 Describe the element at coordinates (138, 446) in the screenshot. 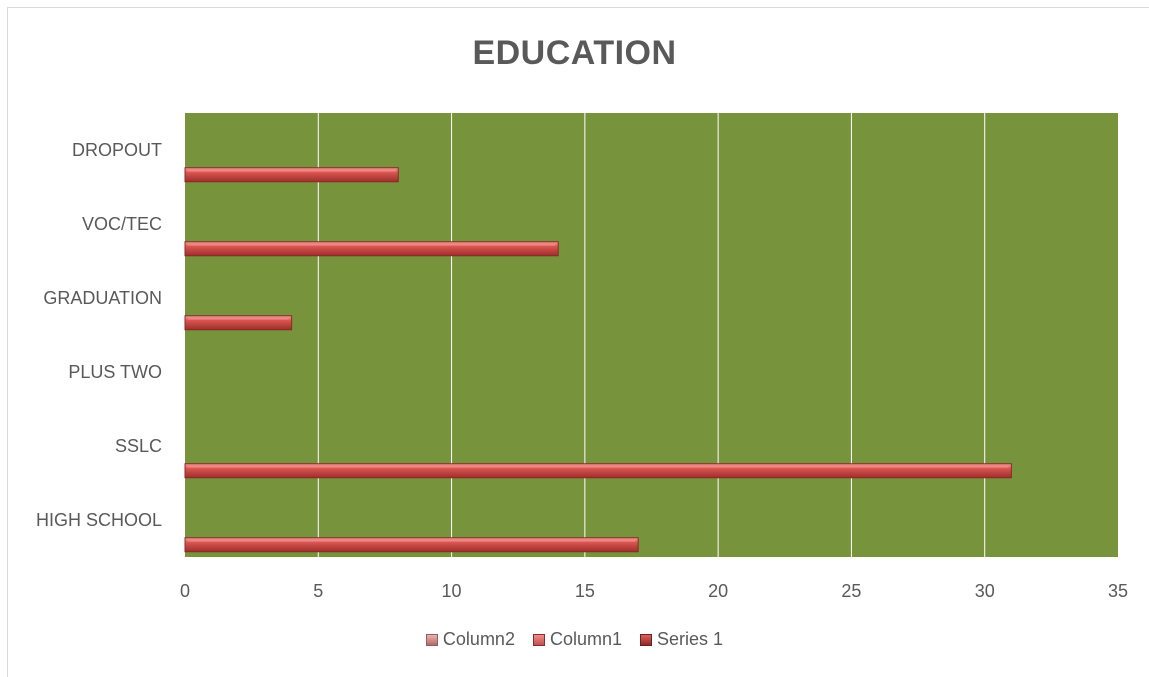

I see `y-category-label: SSLC` at that location.